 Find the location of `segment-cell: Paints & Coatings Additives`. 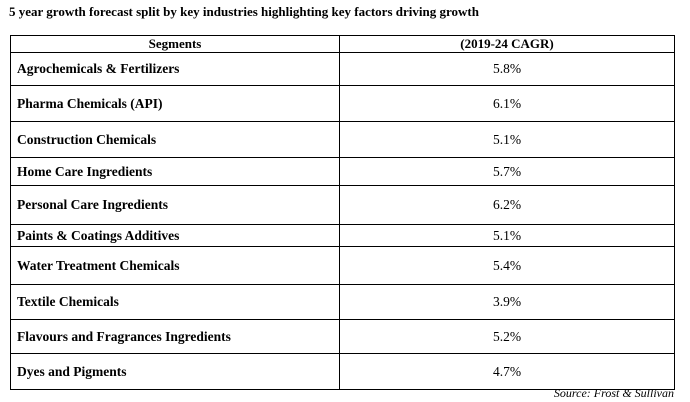

segment-cell: Paints & Coatings Additives is located at coordinates (175, 235).